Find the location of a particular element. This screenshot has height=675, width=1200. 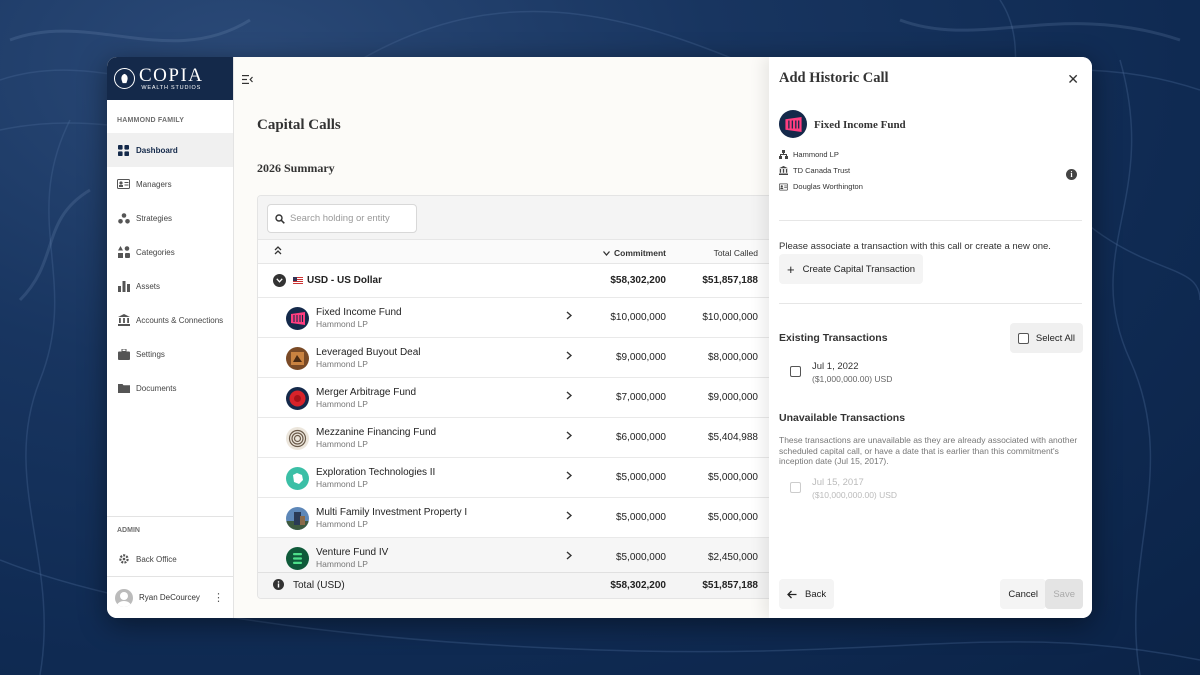

total-called-column-header: Total Called is located at coordinates (735, 253).